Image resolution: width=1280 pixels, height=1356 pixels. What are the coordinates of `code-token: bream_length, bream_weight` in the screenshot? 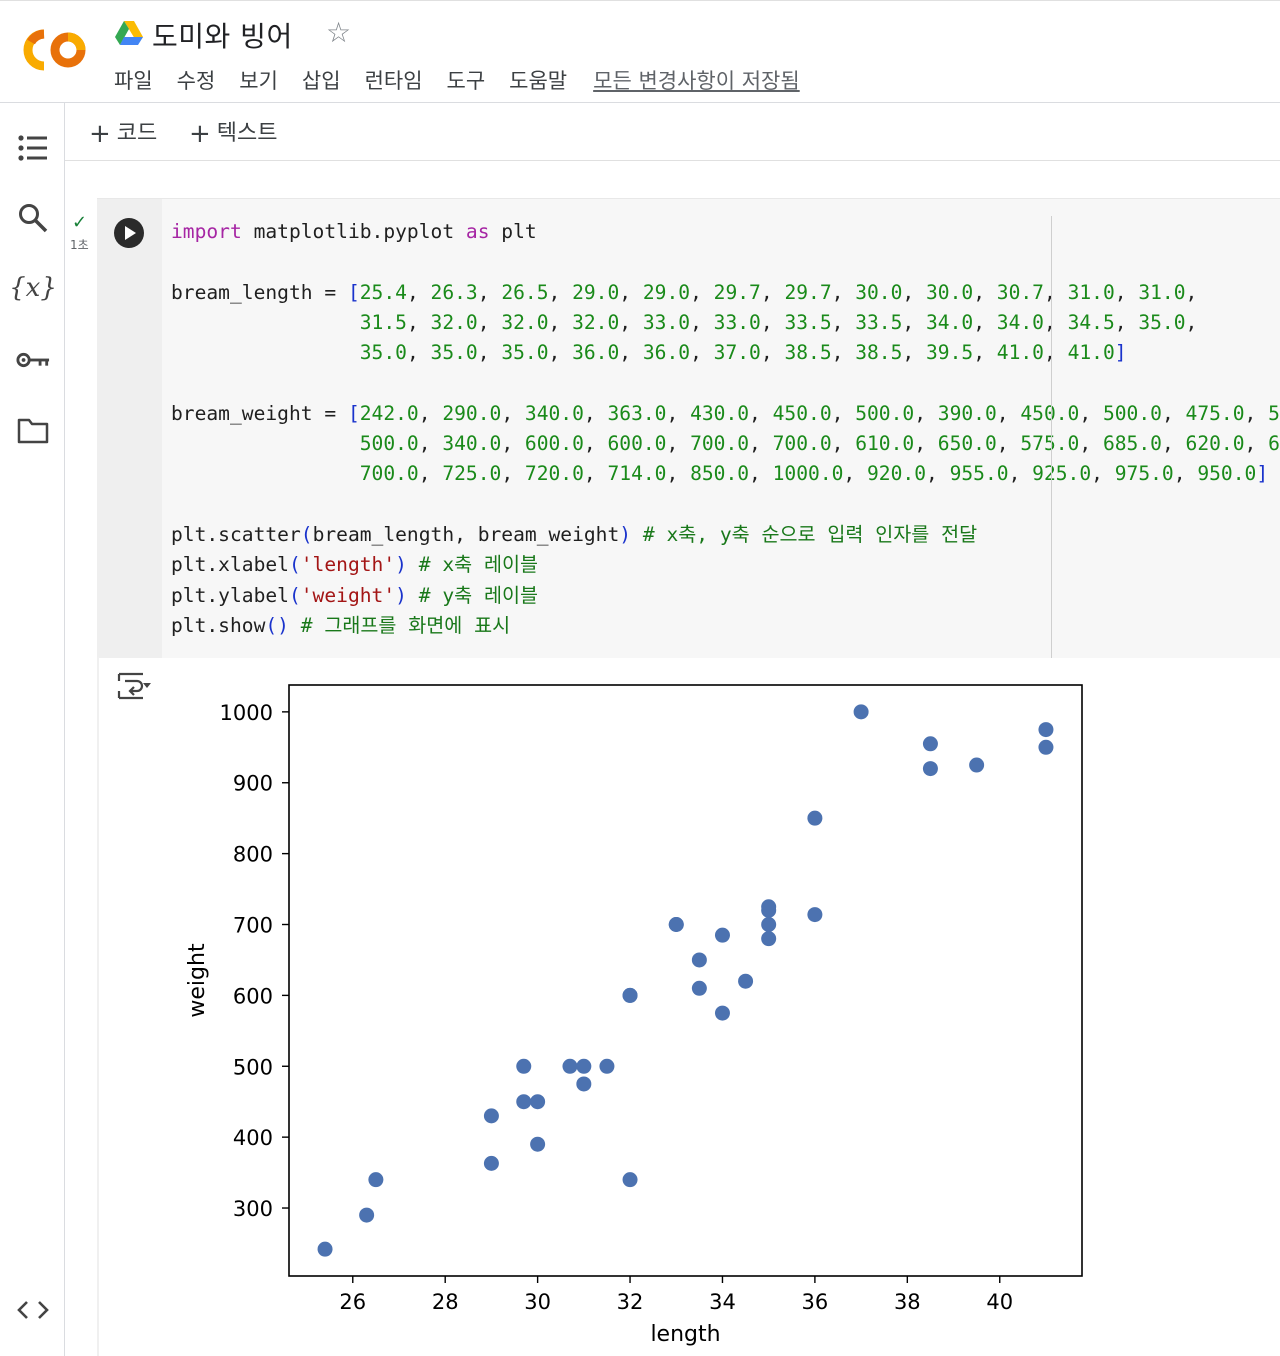 It's located at (466, 534).